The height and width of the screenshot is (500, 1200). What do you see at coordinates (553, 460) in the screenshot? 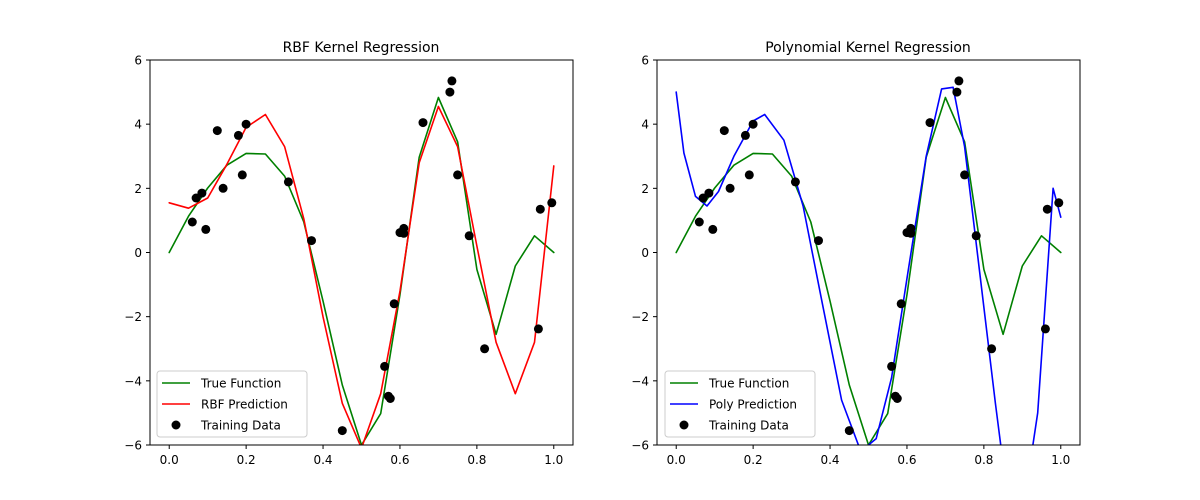
I see `rbf-x-tick-label: 1.0` at bounding box center [553, 460].